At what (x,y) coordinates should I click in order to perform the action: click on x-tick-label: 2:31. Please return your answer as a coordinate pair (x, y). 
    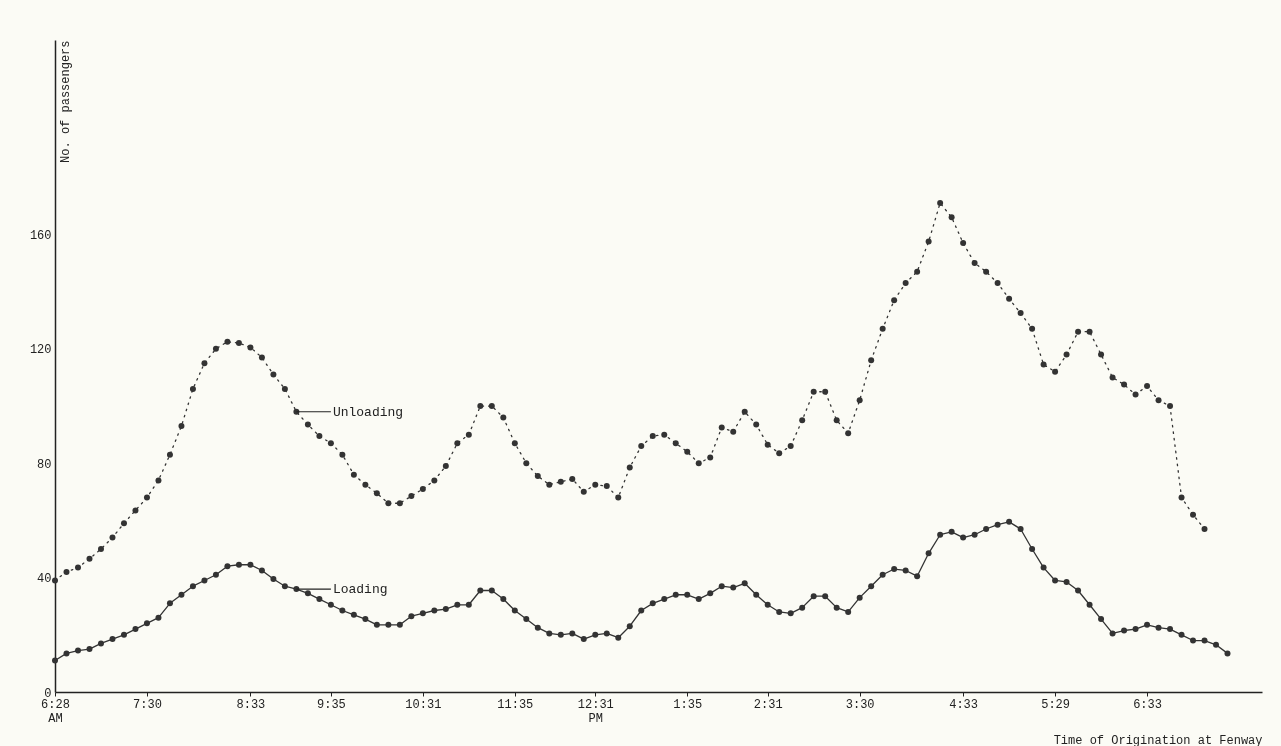
    Looking at the image, I should click on (768, 704).